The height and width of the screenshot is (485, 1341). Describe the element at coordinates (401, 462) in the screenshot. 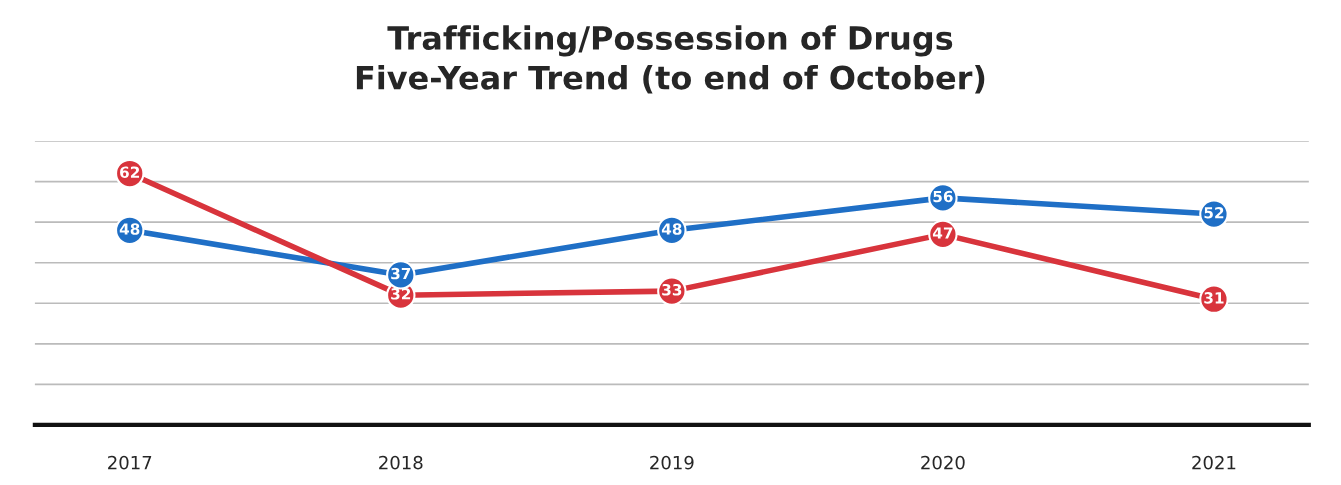

I see `x-tick-label: 2018` at that location.